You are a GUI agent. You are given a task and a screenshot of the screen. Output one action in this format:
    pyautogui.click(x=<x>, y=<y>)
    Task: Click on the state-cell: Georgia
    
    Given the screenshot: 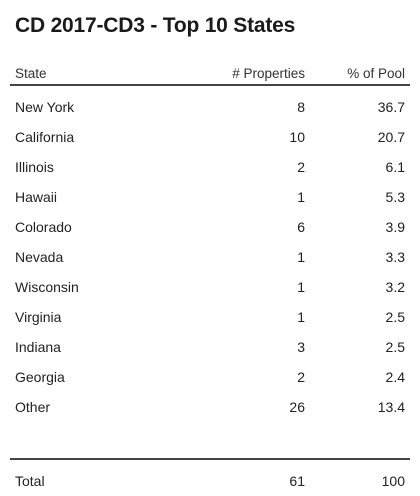 What is the action you would take?
    pyautogui.click(x=40, y=377)
    